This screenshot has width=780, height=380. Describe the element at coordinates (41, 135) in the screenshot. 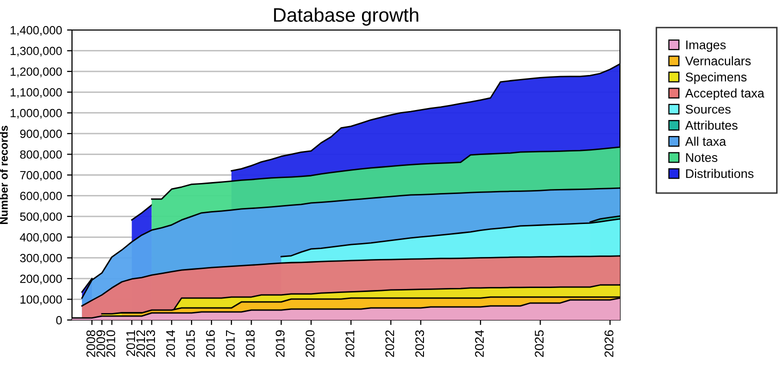

I see `y-tick-label: 900,000` at that location.